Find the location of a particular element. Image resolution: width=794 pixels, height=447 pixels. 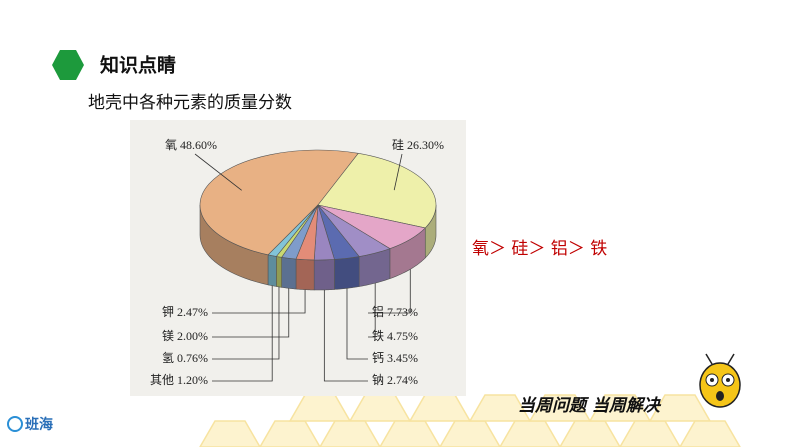

category-label: 铝 is located at coordinates (378, 311).